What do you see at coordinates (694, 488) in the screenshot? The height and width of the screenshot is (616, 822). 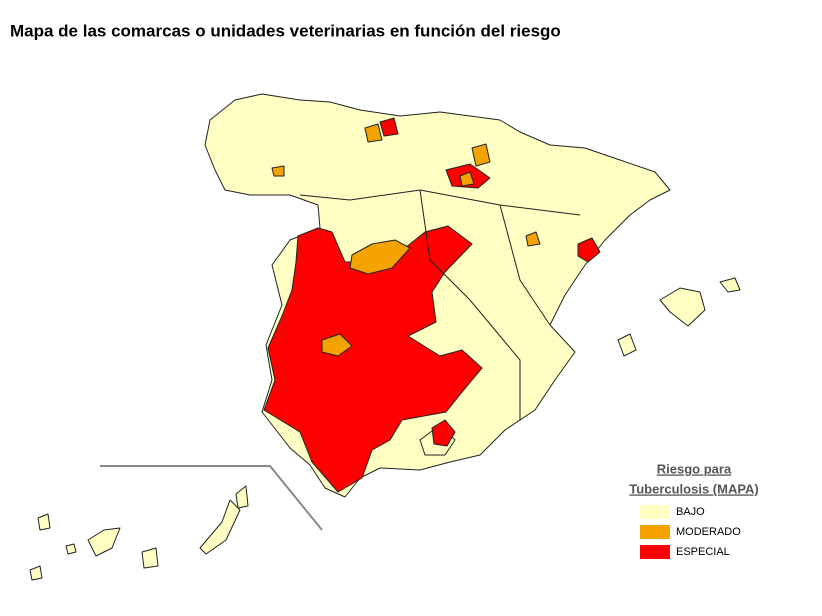 I see `legend-title: Tuberculosis (MAPA)` at bounding box center [694, 488].